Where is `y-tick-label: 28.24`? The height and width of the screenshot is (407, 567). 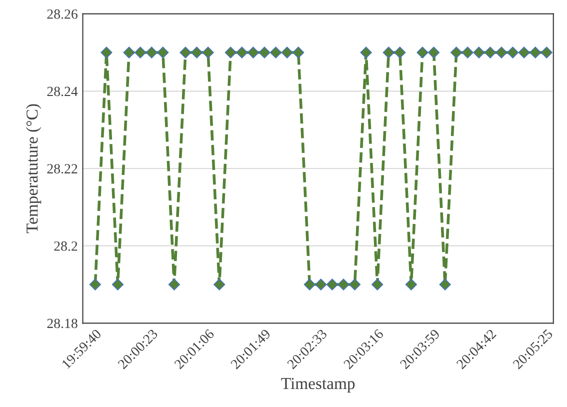
y-tick-label: 28.24 is located at coordinates (62, 91).